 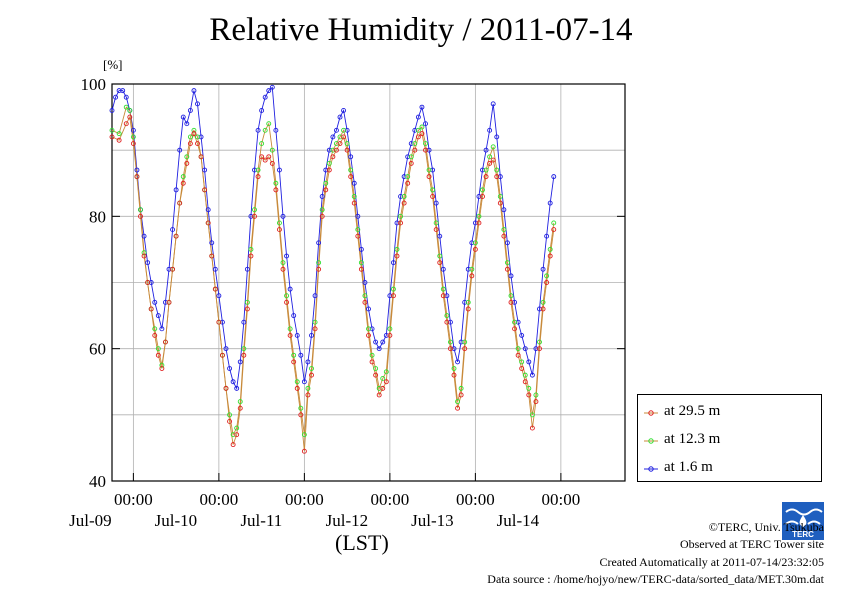 What do you see at coordinates (94, 84) in the screenshot?
I see `y-tick-label: 100` at bounding box center [94, 84].